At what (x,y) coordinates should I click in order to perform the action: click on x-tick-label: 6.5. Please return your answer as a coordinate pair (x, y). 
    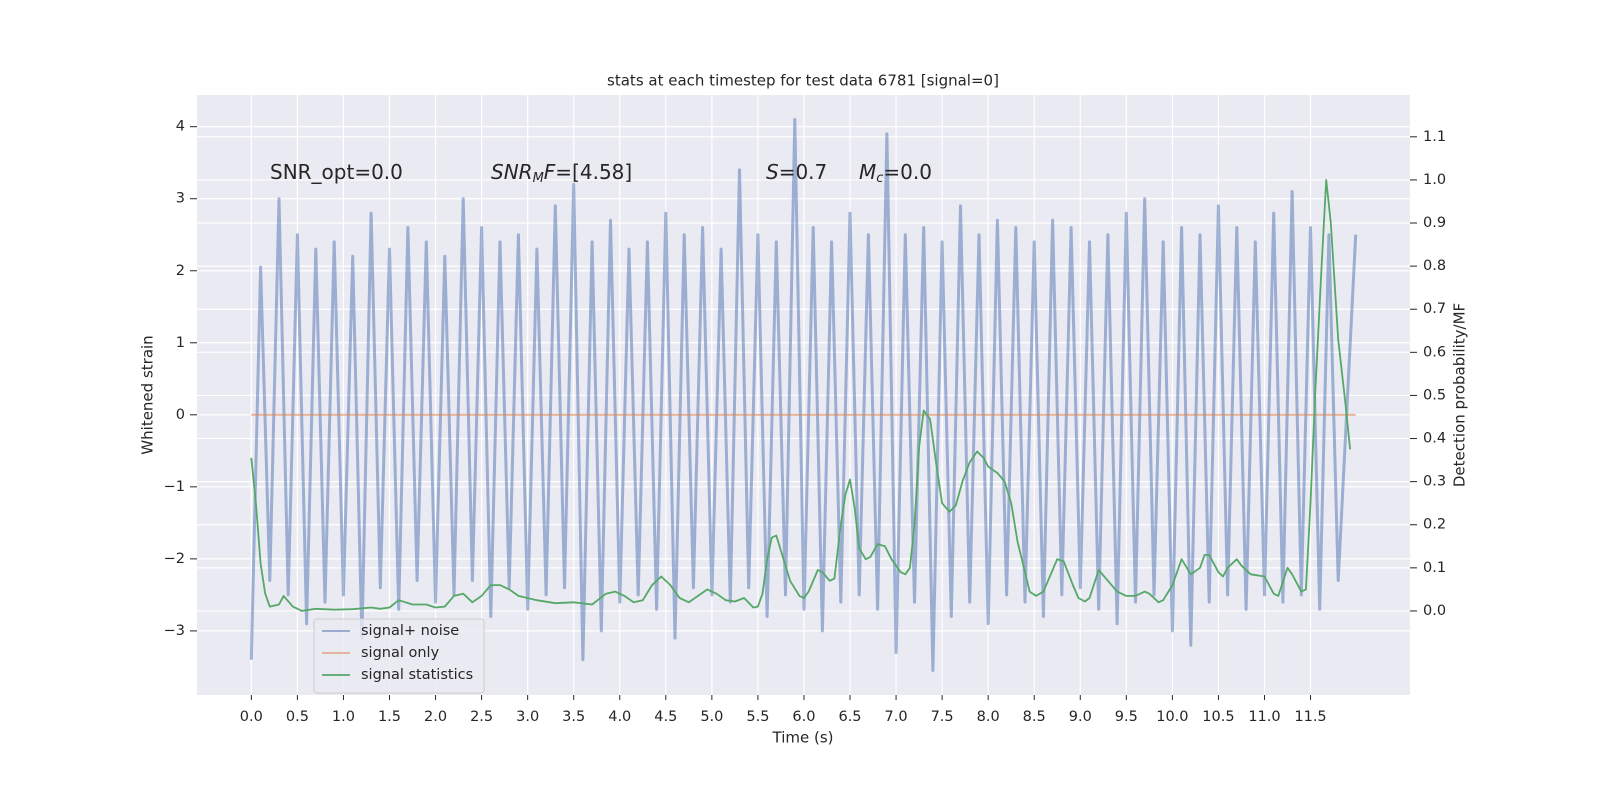
    Looking at the image, I should click on (849, 717).